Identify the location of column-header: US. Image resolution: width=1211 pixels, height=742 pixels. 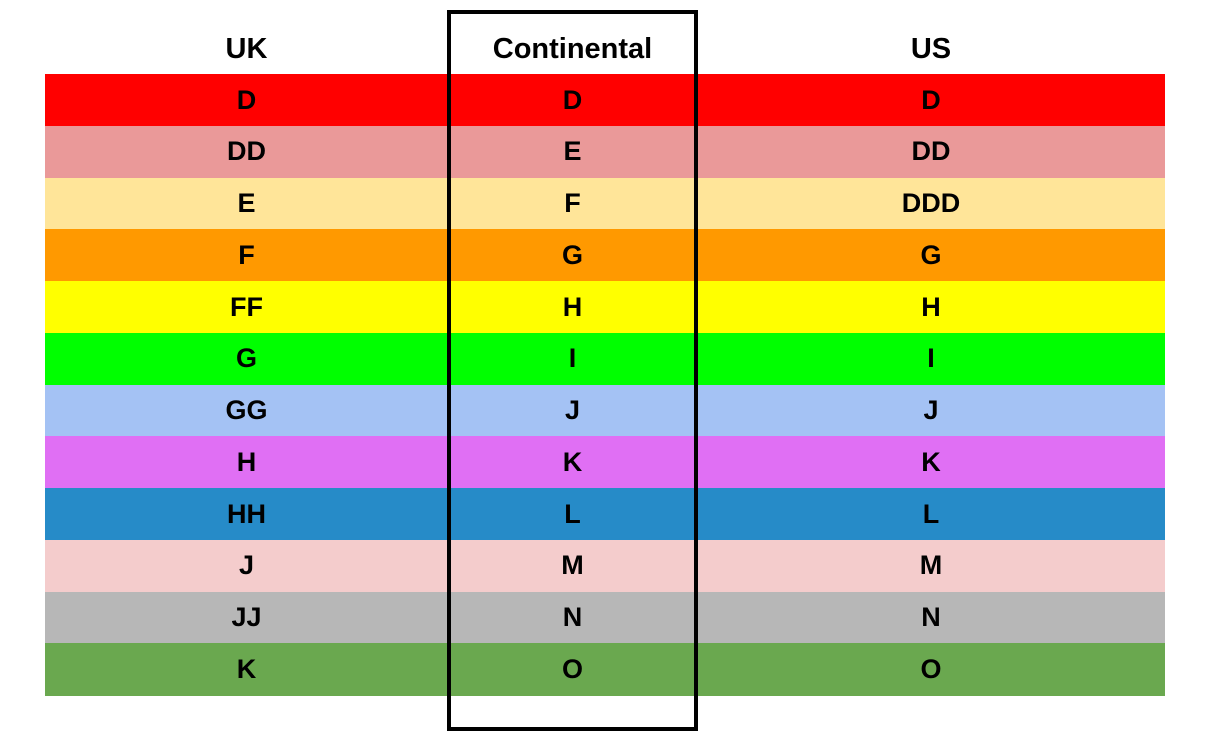
(931, 48).